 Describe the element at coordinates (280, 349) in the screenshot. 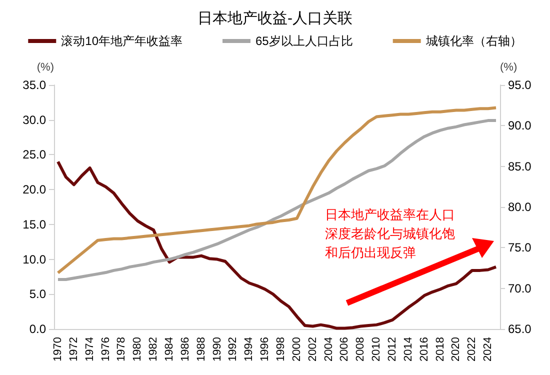

I see `x-tick-label: 1998` at that location.